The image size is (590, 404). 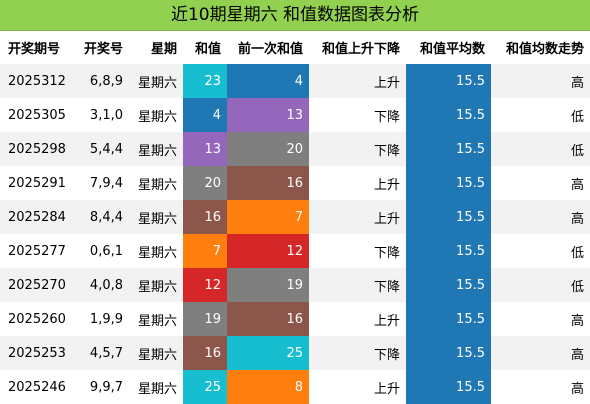 I want to click on table-row: 2025277 0,6,1 星期六 7 12 下降 15.5 低, so click(x=295, y=251).